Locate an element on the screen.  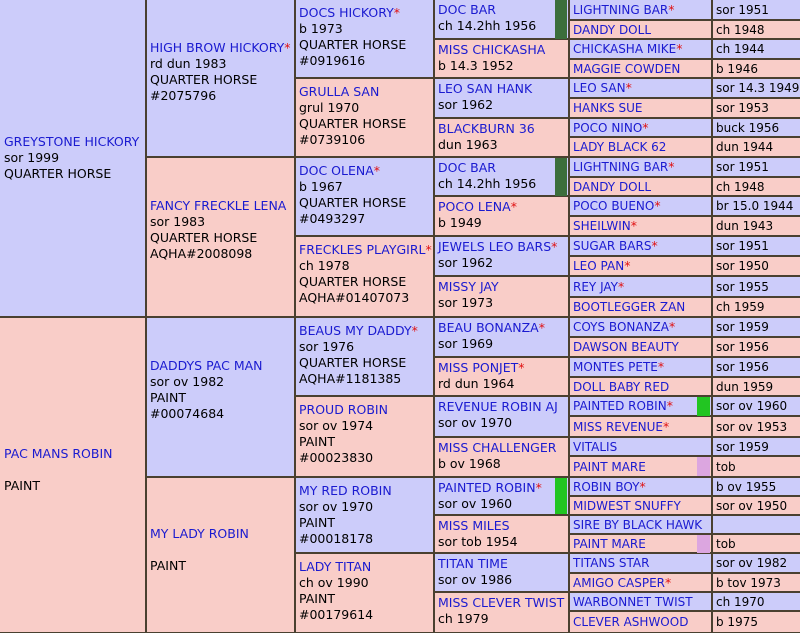
pedigree-cell: LEO SAN* is located at coordinates (640, 88).